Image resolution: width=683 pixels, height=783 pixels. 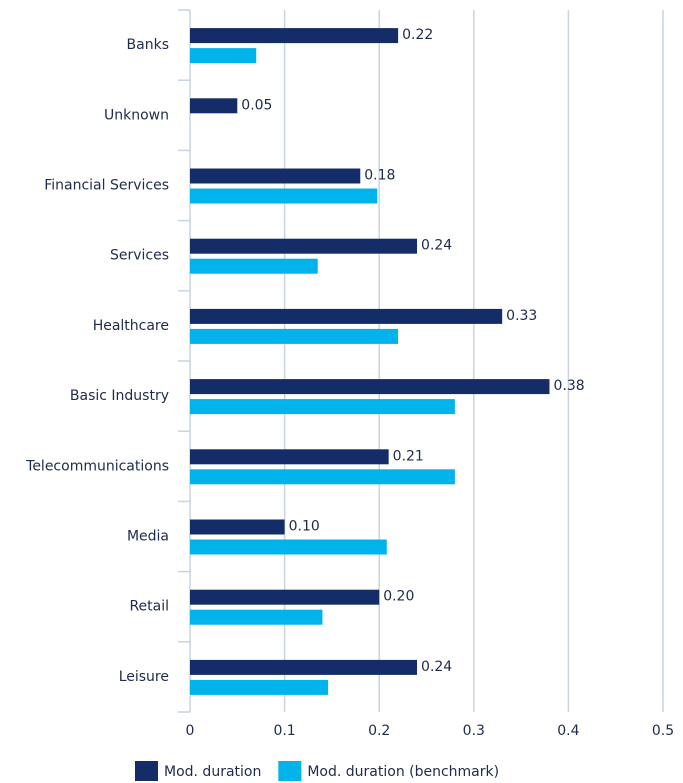 I want to click on y-tick-label: Media, so click(x=148, y=537).